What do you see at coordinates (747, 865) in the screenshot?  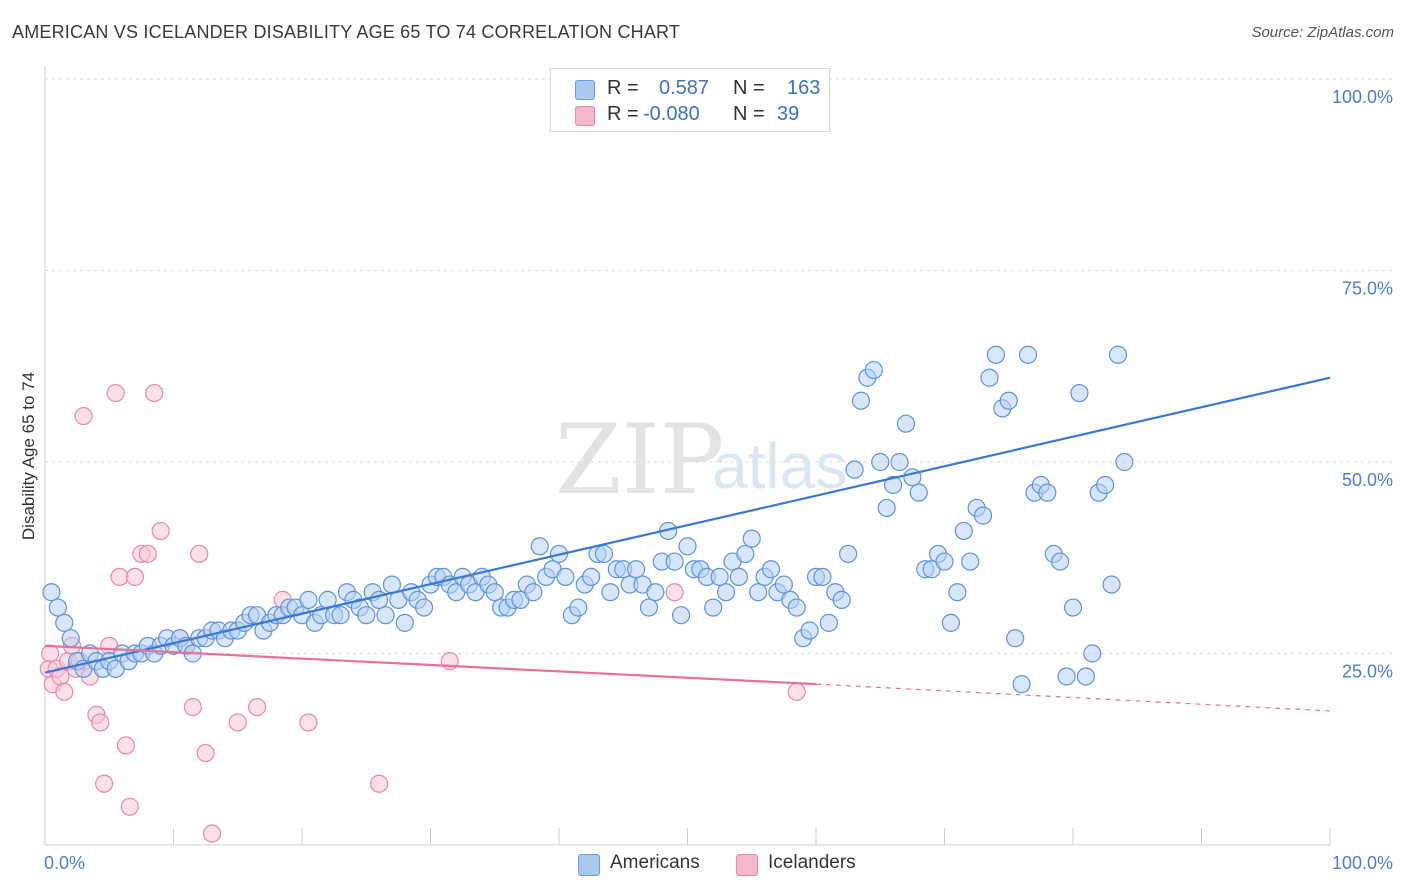 I see `icelanders-swatch` at bounding box center [747, 865].